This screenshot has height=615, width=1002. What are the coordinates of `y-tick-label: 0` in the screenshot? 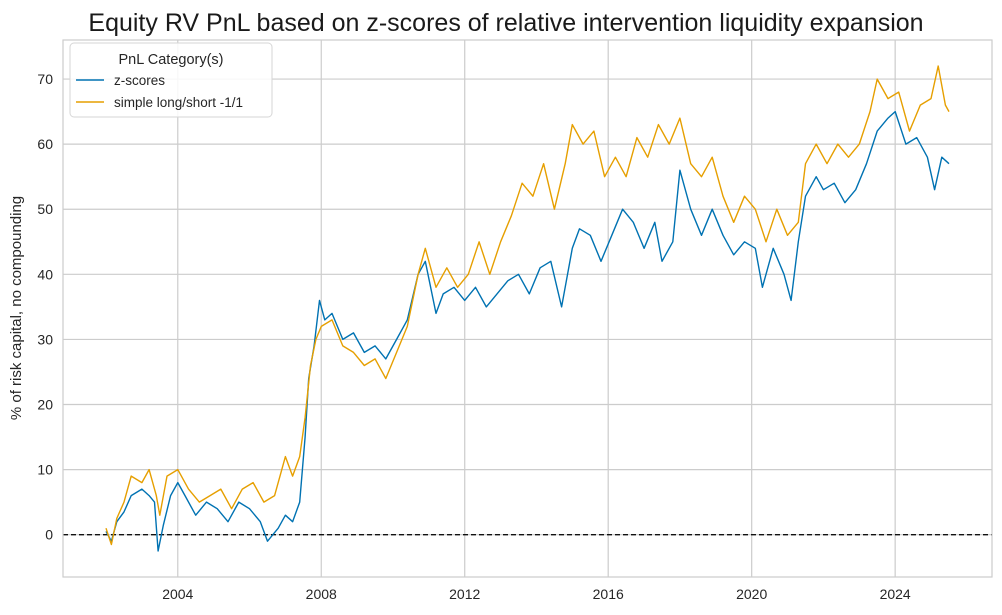 It's located at (49, 535).